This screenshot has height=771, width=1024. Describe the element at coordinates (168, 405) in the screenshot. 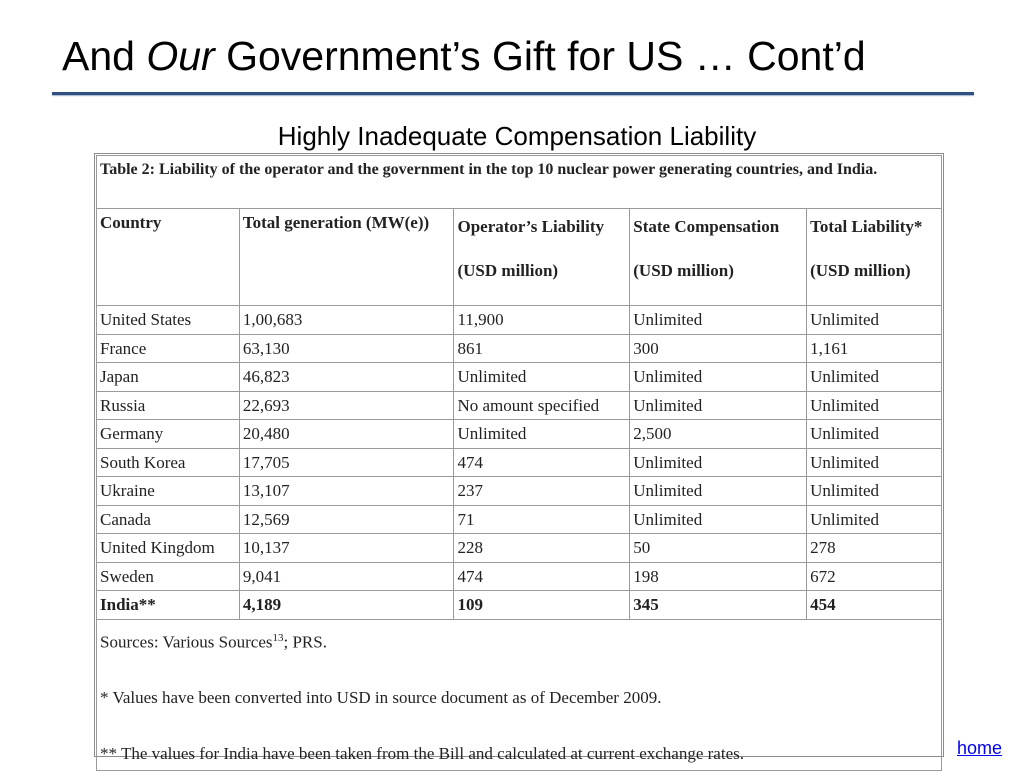

I see `cell-country: Russia` at that location.